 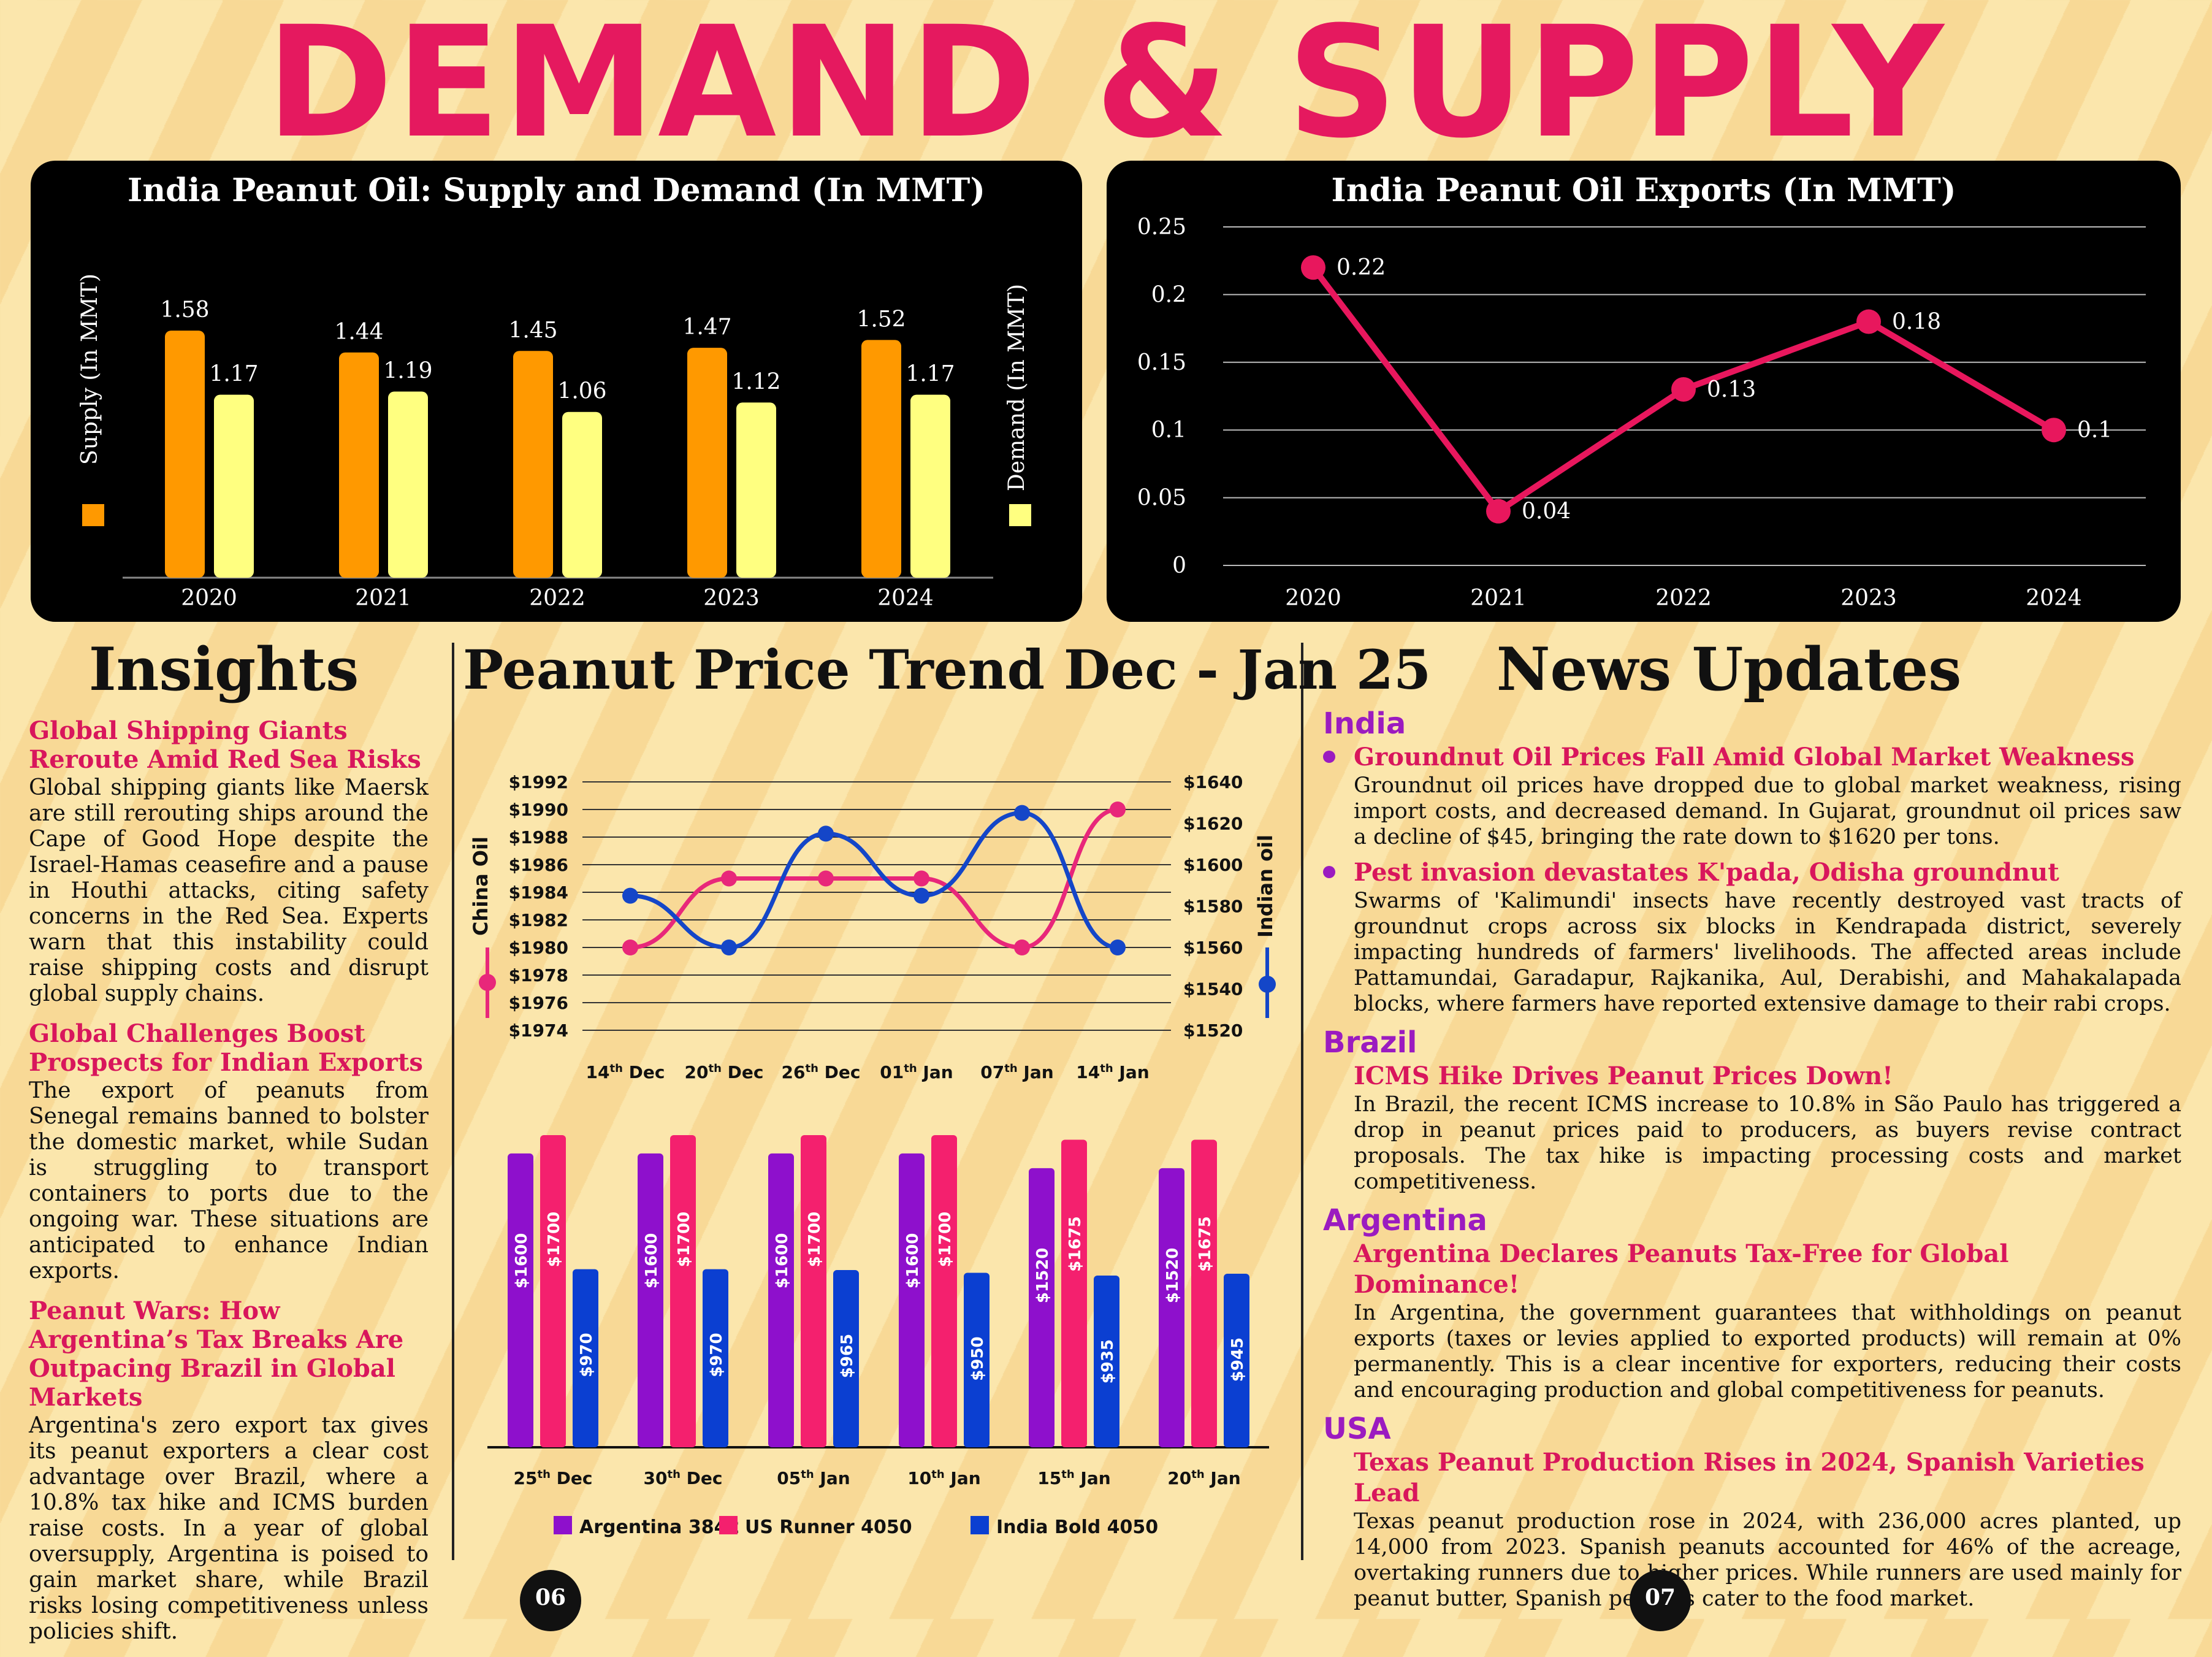 I want to click on exports-title: India Peanut Oil Exports (In MMT), so click(x=1643, y=190).